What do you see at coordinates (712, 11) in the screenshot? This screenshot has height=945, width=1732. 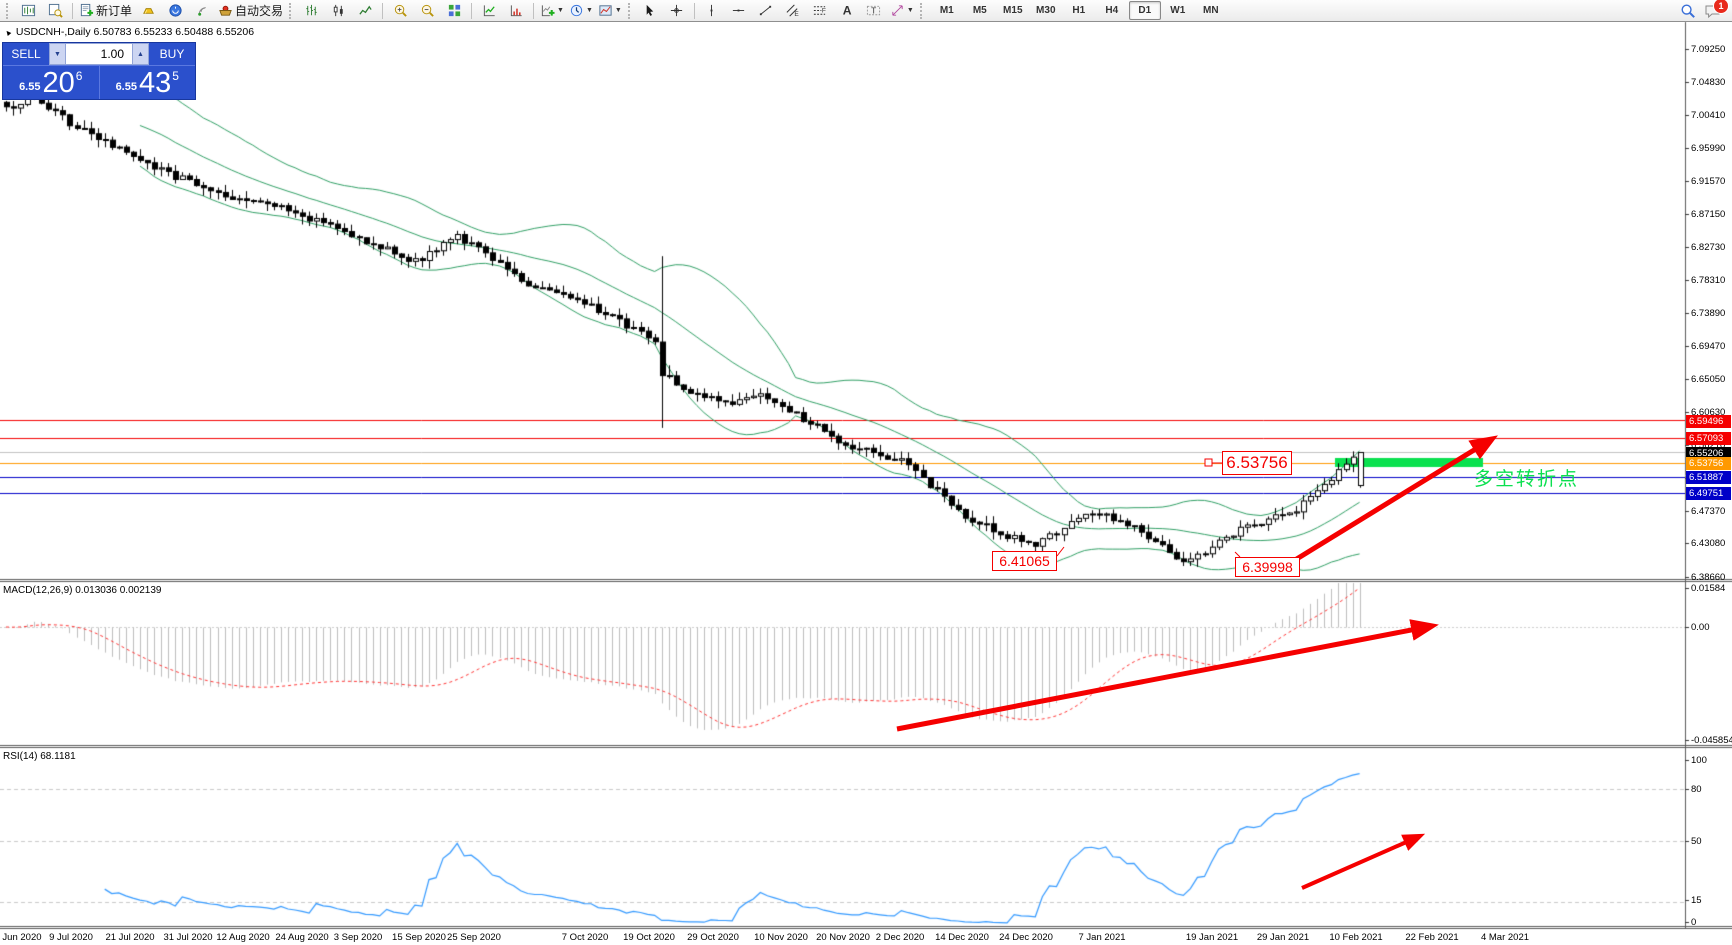 I see `vline-button` at bounding box center [712, 11].